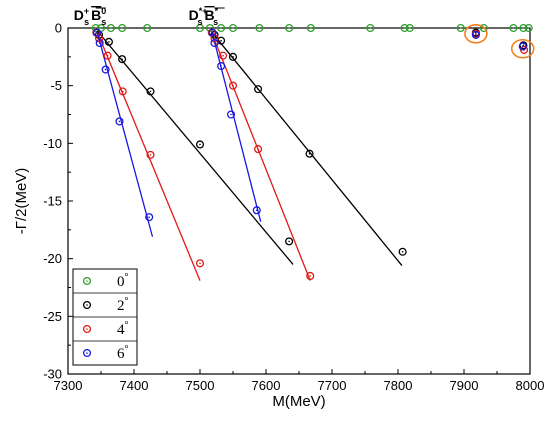 The width and height of the screenshot is (550, 426). What do you see at coordinates (105, 317) in the screenshot?
I see `legend: 0°2°4°6°` at bounding box center [105, 317].